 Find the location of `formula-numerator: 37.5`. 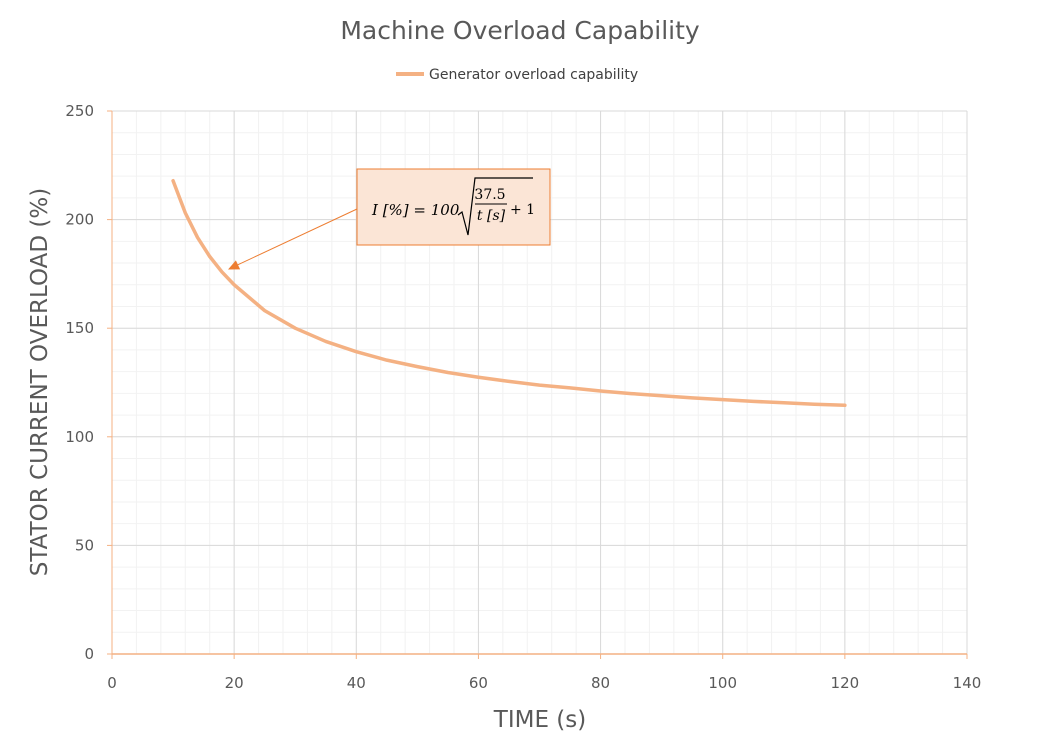

formula-numerator: 37.5 is located at coordinates (489, 195).